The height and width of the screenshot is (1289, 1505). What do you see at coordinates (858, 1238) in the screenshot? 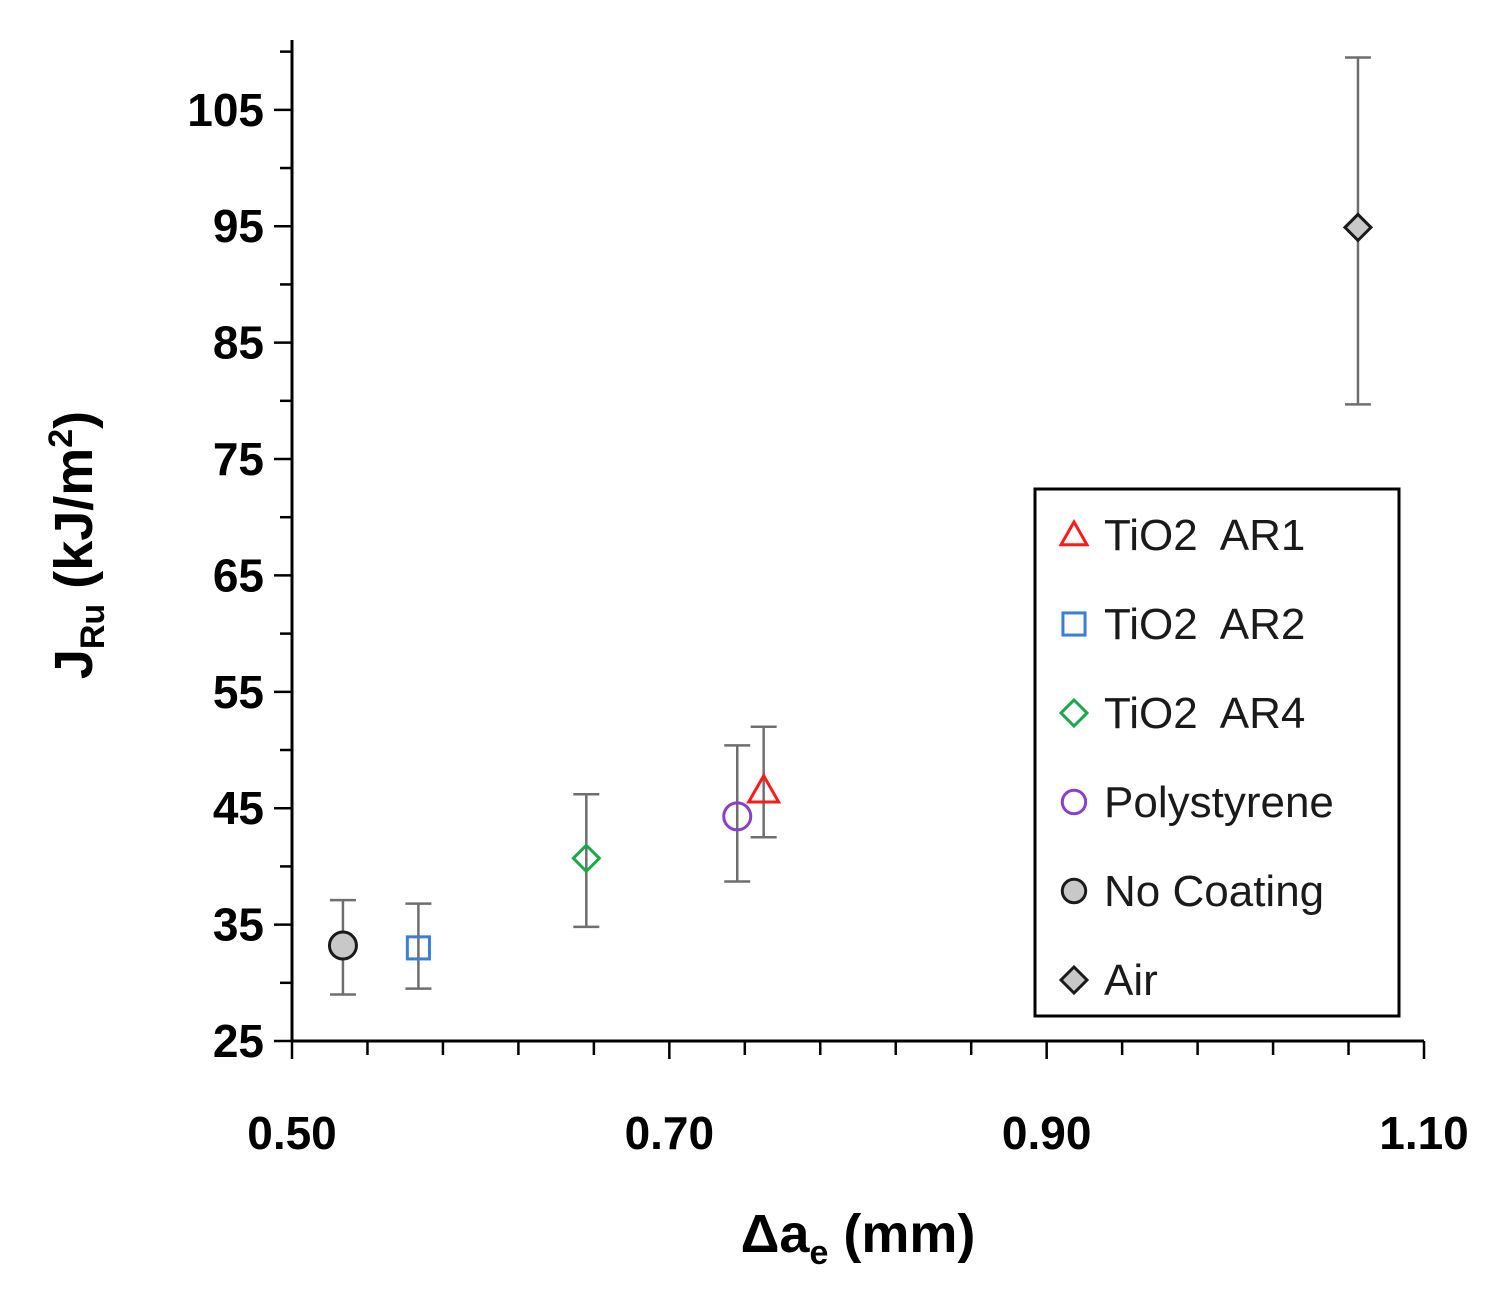
I see `x-axis-title: Δae (mm)` at bounding box center [858, 1238].